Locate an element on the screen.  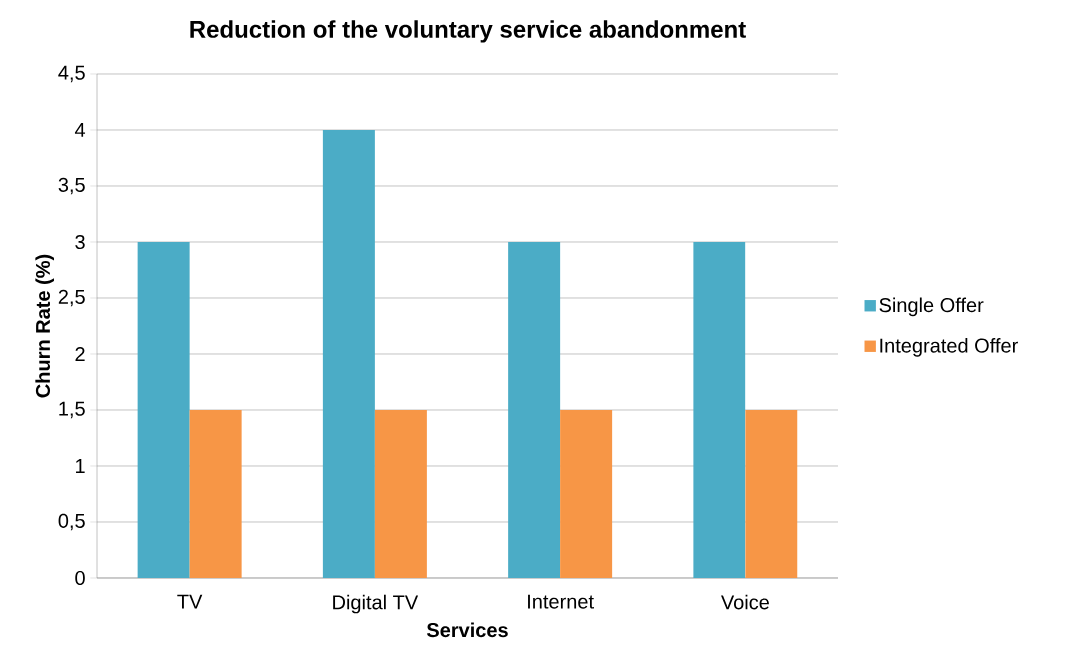
x-tick-label: TV is located at coordinates (190, 601).